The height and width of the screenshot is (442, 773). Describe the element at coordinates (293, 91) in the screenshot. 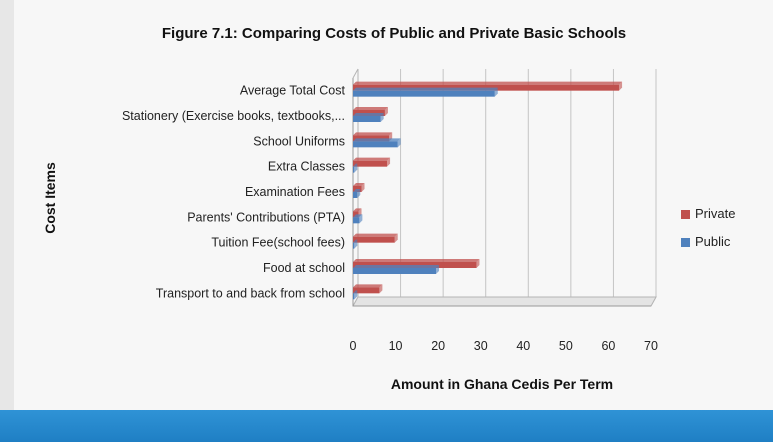

I see `category-label: Average Total Cost` at that location.